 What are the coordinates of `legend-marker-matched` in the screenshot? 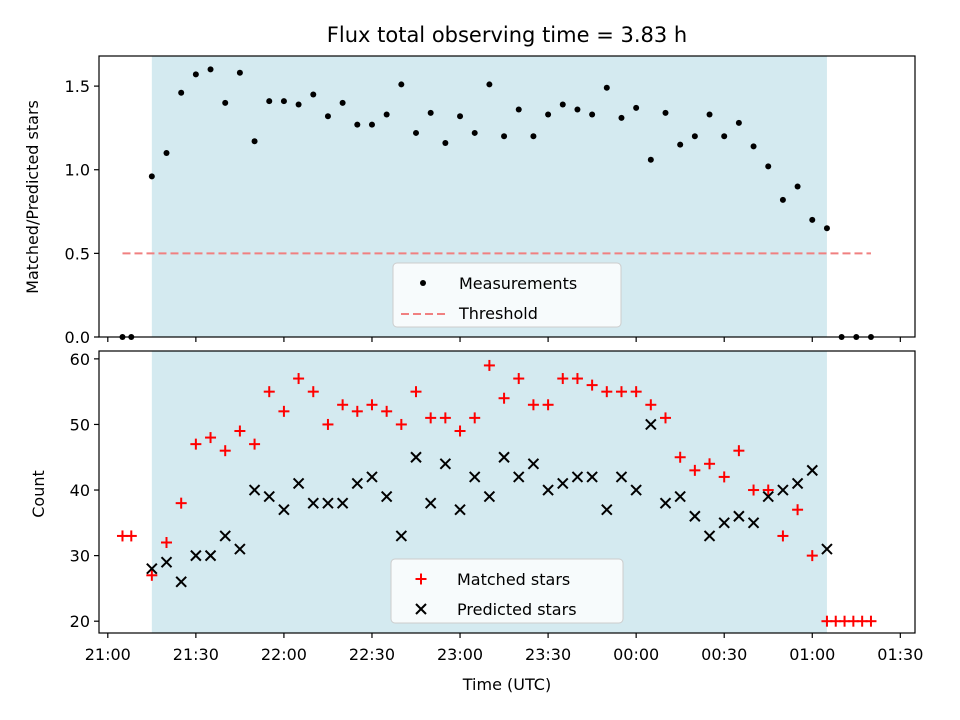 It's located at (421, 579).